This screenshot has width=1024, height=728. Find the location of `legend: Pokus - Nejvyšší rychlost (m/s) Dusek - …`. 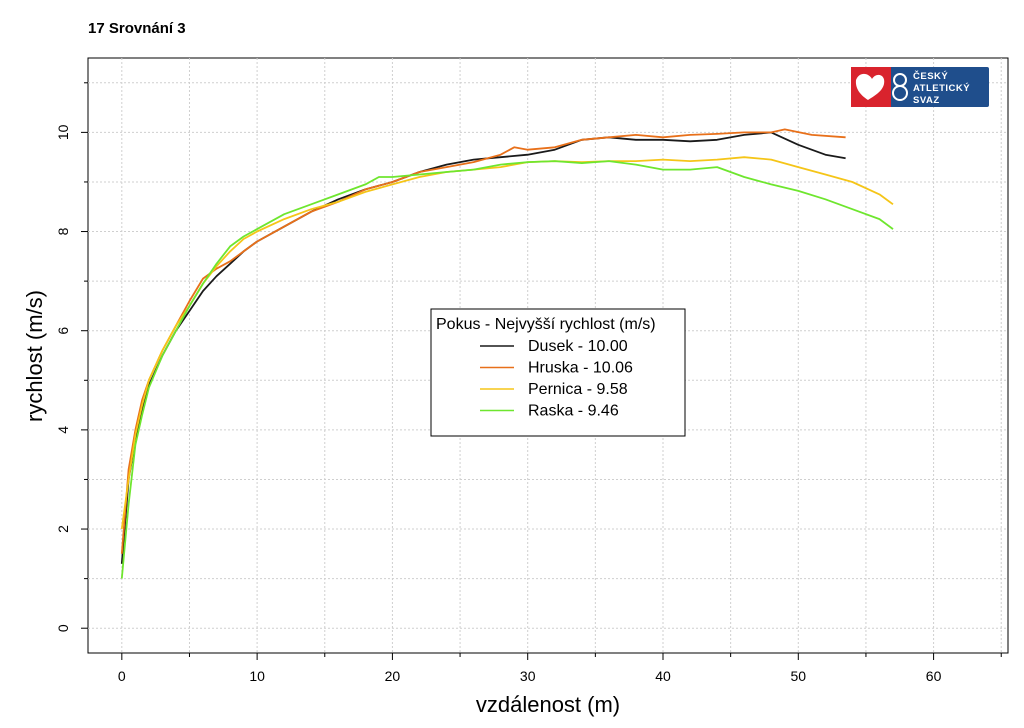

legend: Pokus - Nejvyšší rychlost (m/s) Dusek - … is located at coordinates (558, 372).